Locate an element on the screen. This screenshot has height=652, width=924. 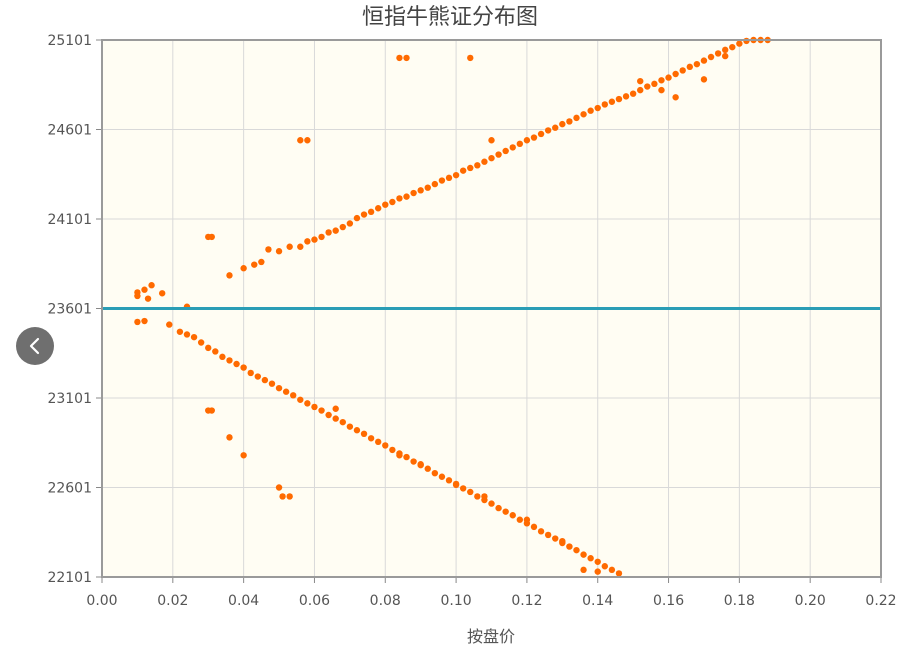
previous-button is located at coordinates (35, 346).